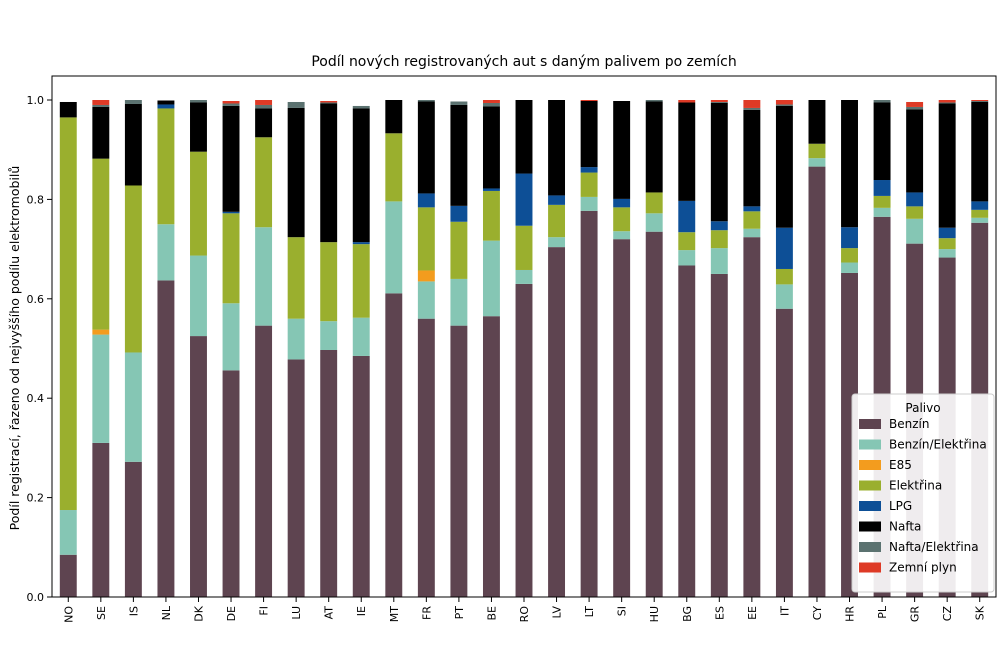  What do you see at coordinates (264, 348) in the screenshot?
I see `bar-stack-FI` at bounding box center [264, 348].